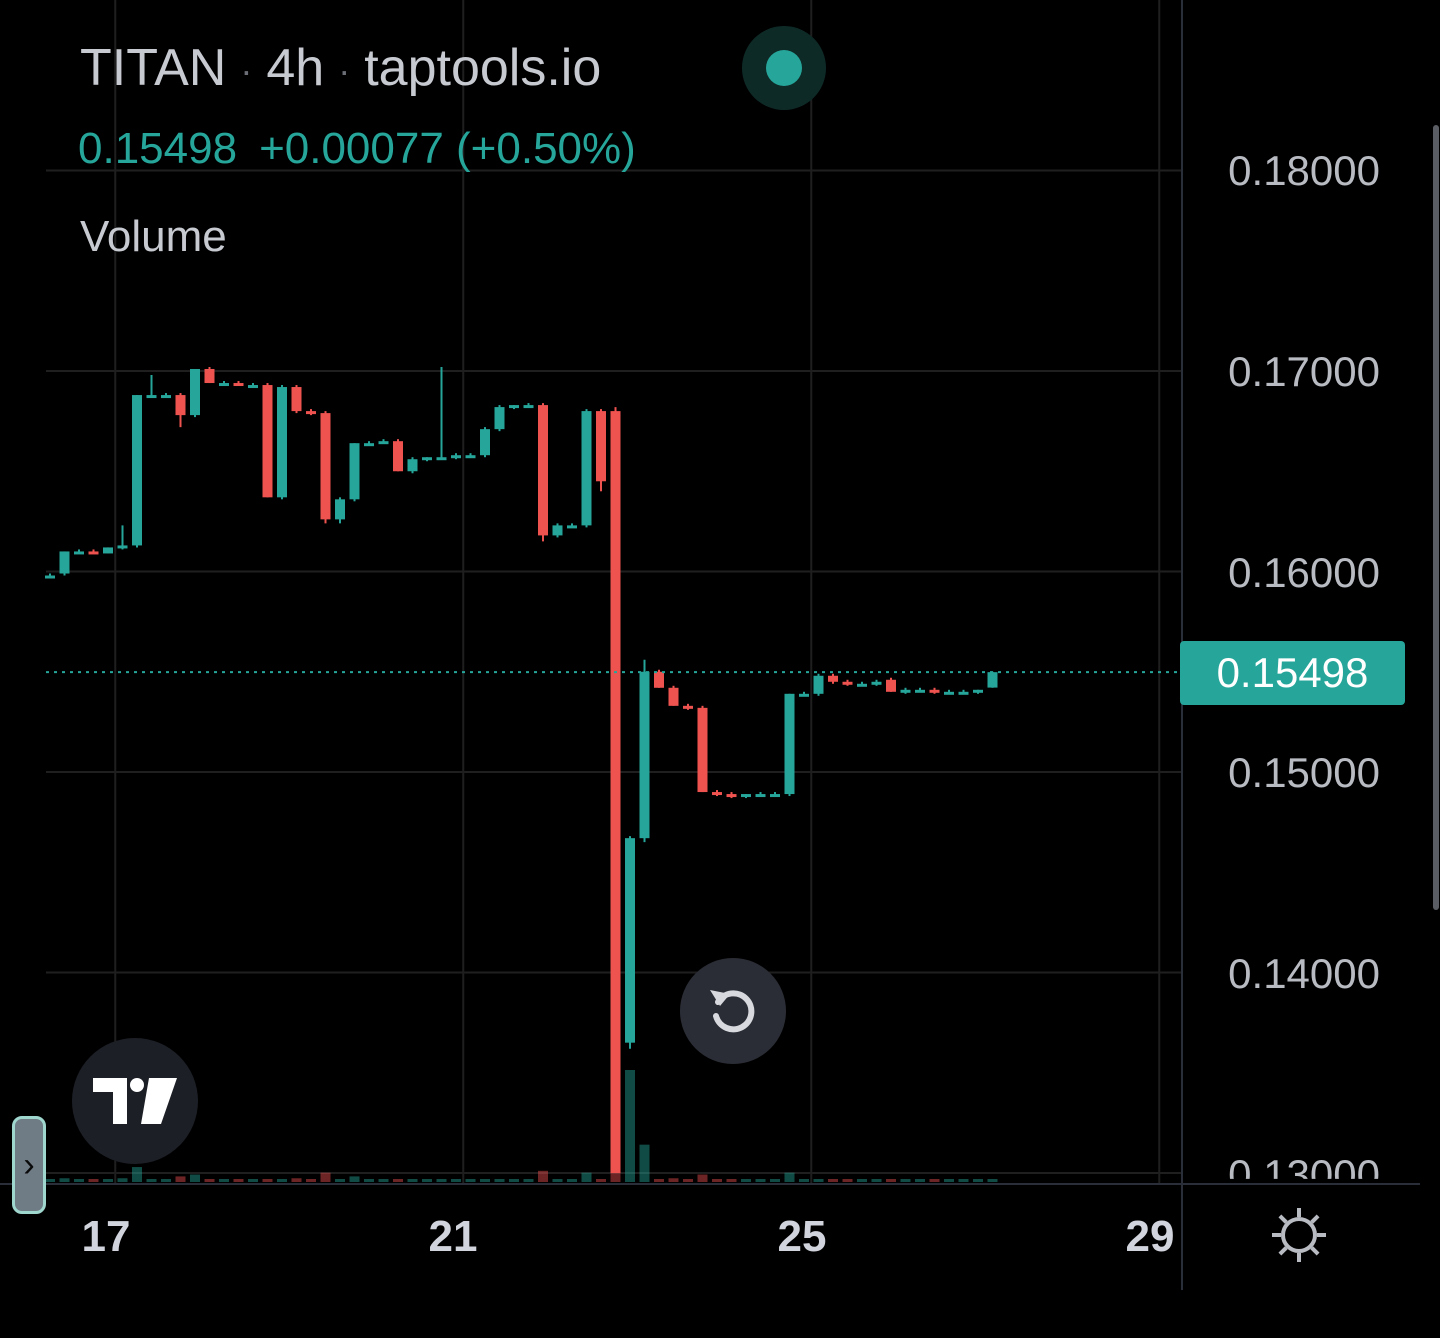  I want to click on tradingview-logo-icon, so click(135, 1101).